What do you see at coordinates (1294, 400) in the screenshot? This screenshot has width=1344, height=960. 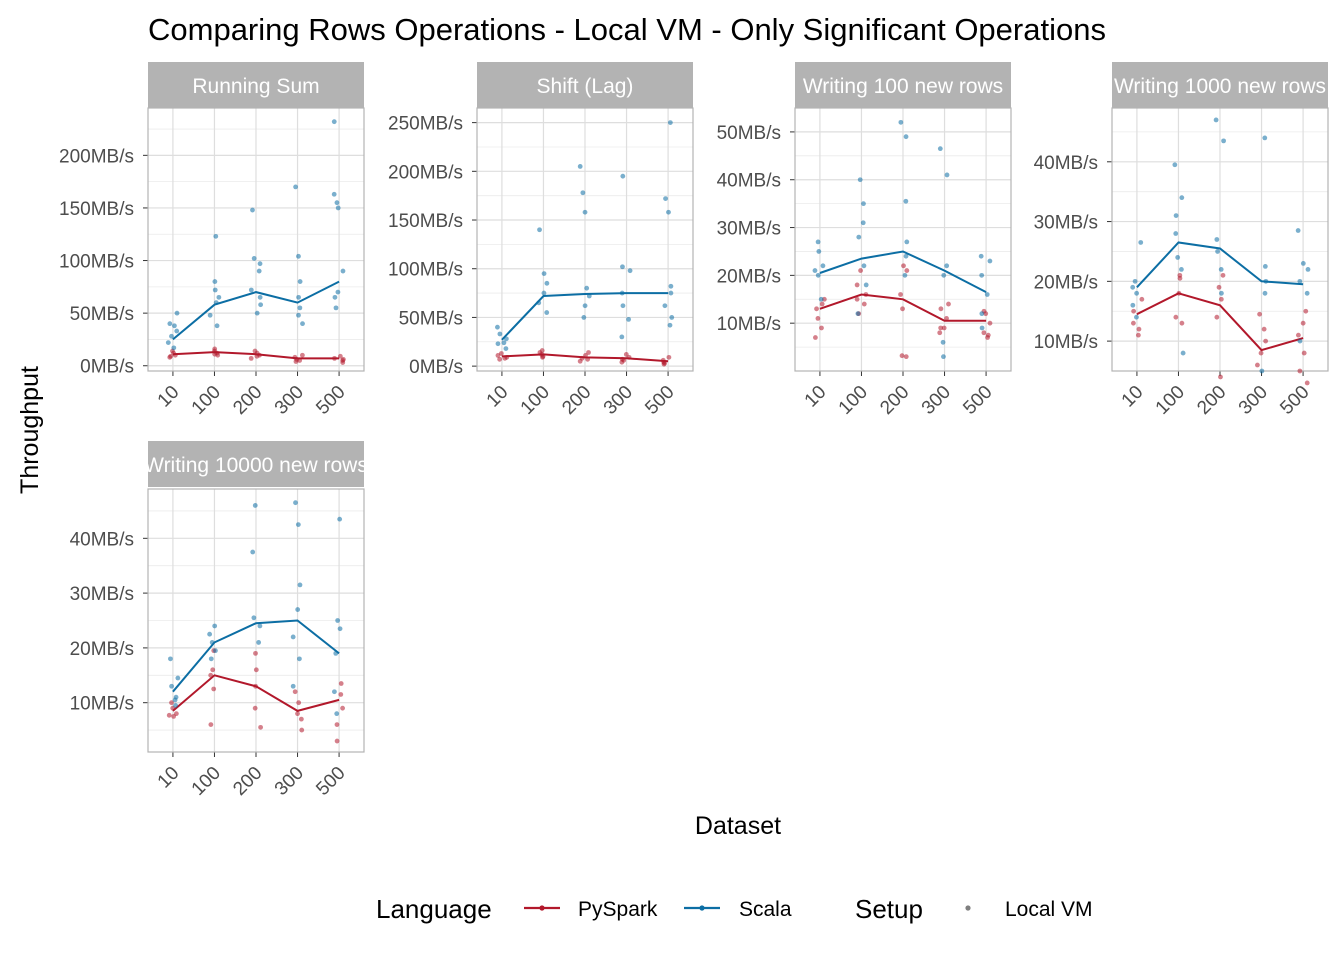 I see `x-tick-label: 500` at bounding box center [1294, 400].